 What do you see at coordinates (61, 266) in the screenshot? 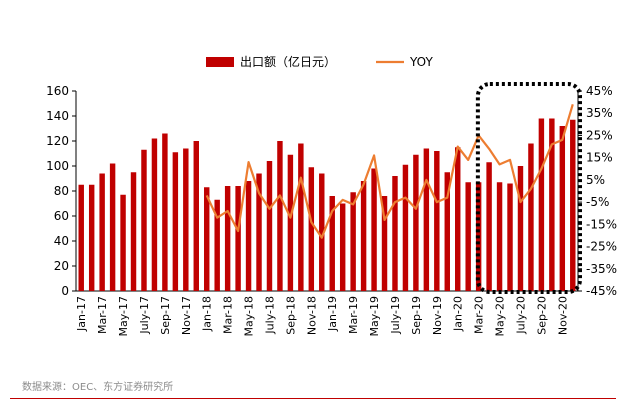
I see `left-tick-label: 20` at bounding box center [61, 266].